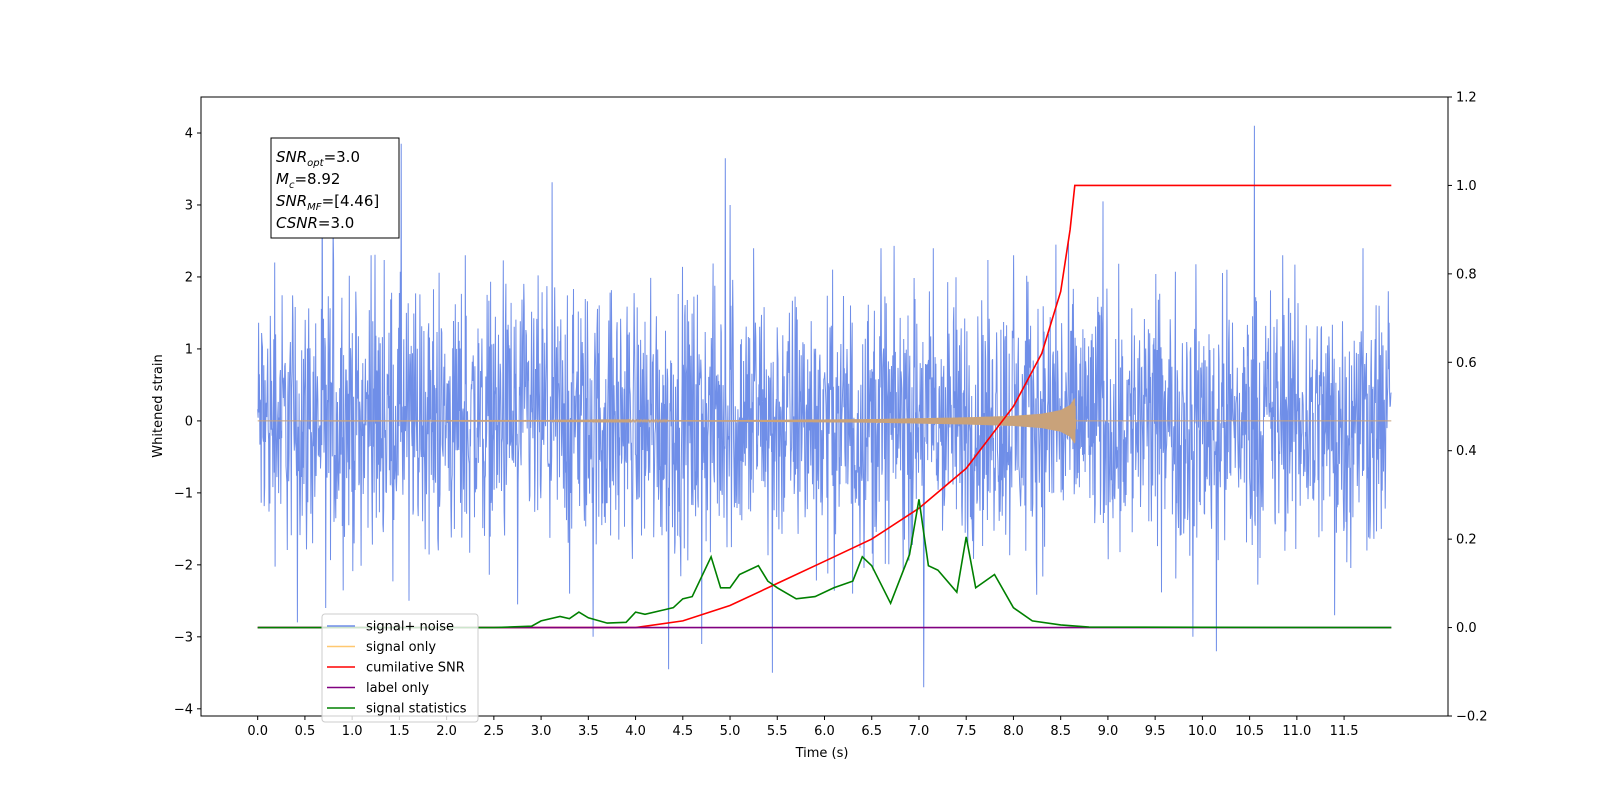 The image size is (1600, 800). Describe the element at coordinates (189, 277) in the screenshot. I see `y-tick-label: 2` at that location.